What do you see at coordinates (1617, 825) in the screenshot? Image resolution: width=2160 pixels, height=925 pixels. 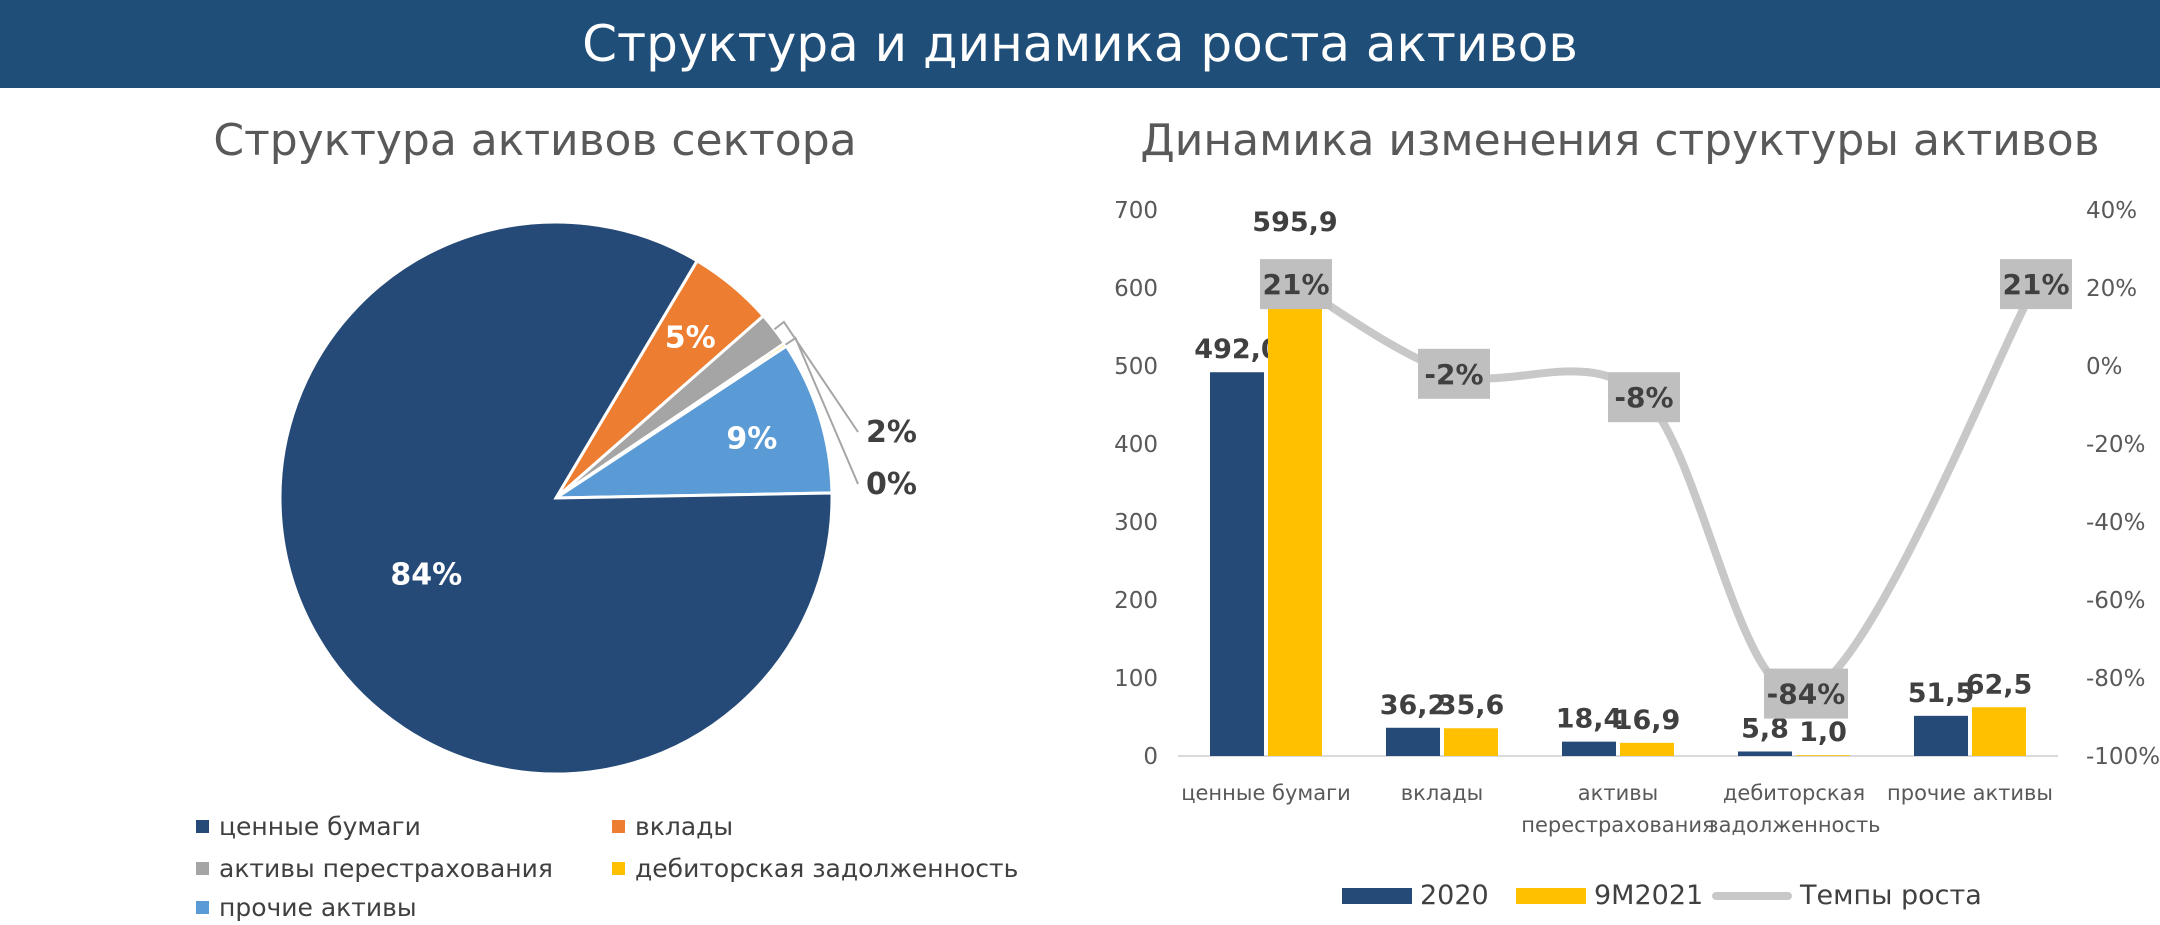 I see `x-tick-label: перестрахования` at bounding box center [1617, 825].